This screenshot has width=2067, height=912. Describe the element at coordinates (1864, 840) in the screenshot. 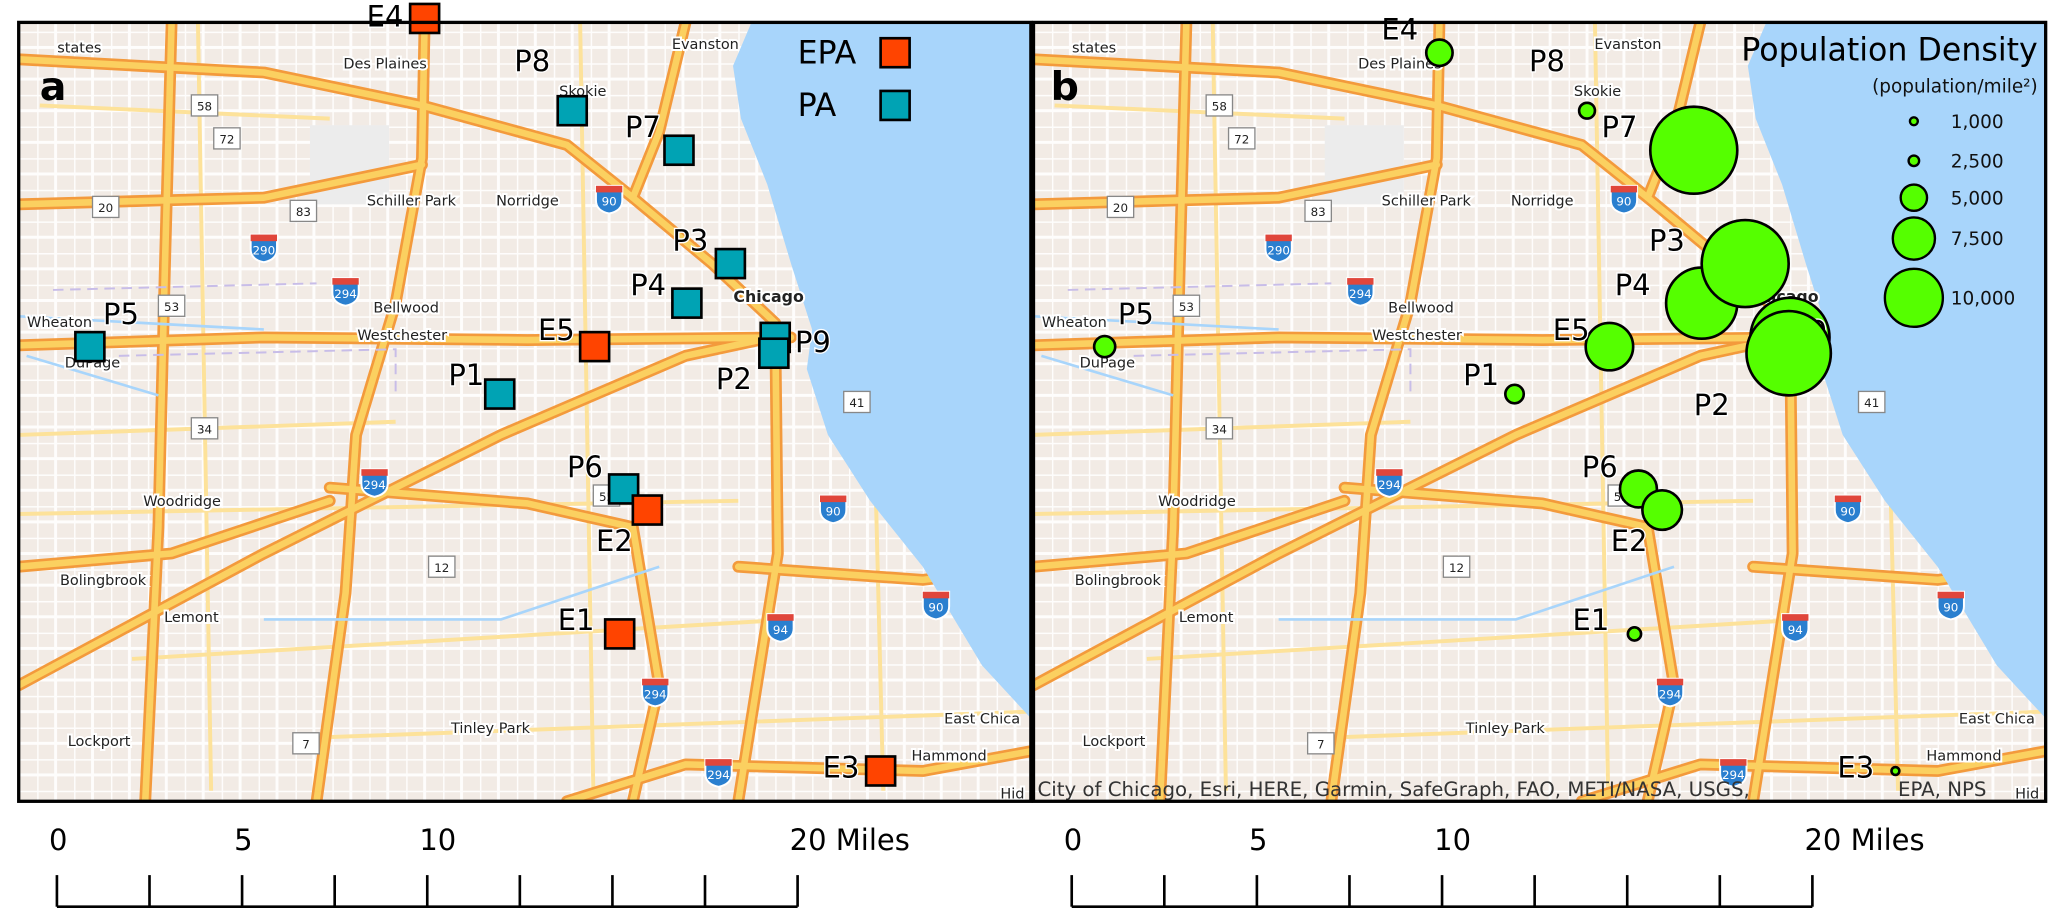

I see `scale-label: 20 Miles` at that location.